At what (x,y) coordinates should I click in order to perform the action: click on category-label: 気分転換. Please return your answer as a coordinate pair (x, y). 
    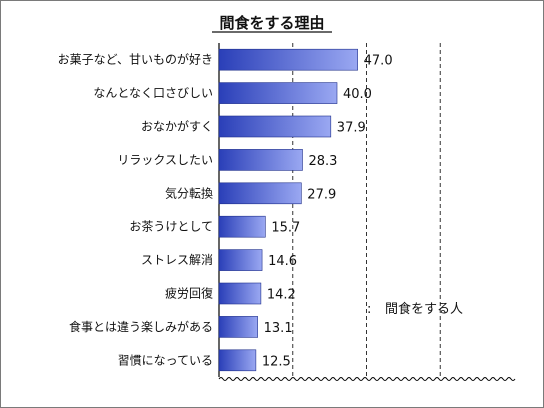
    Looking at the image, I should click on (189, 192).